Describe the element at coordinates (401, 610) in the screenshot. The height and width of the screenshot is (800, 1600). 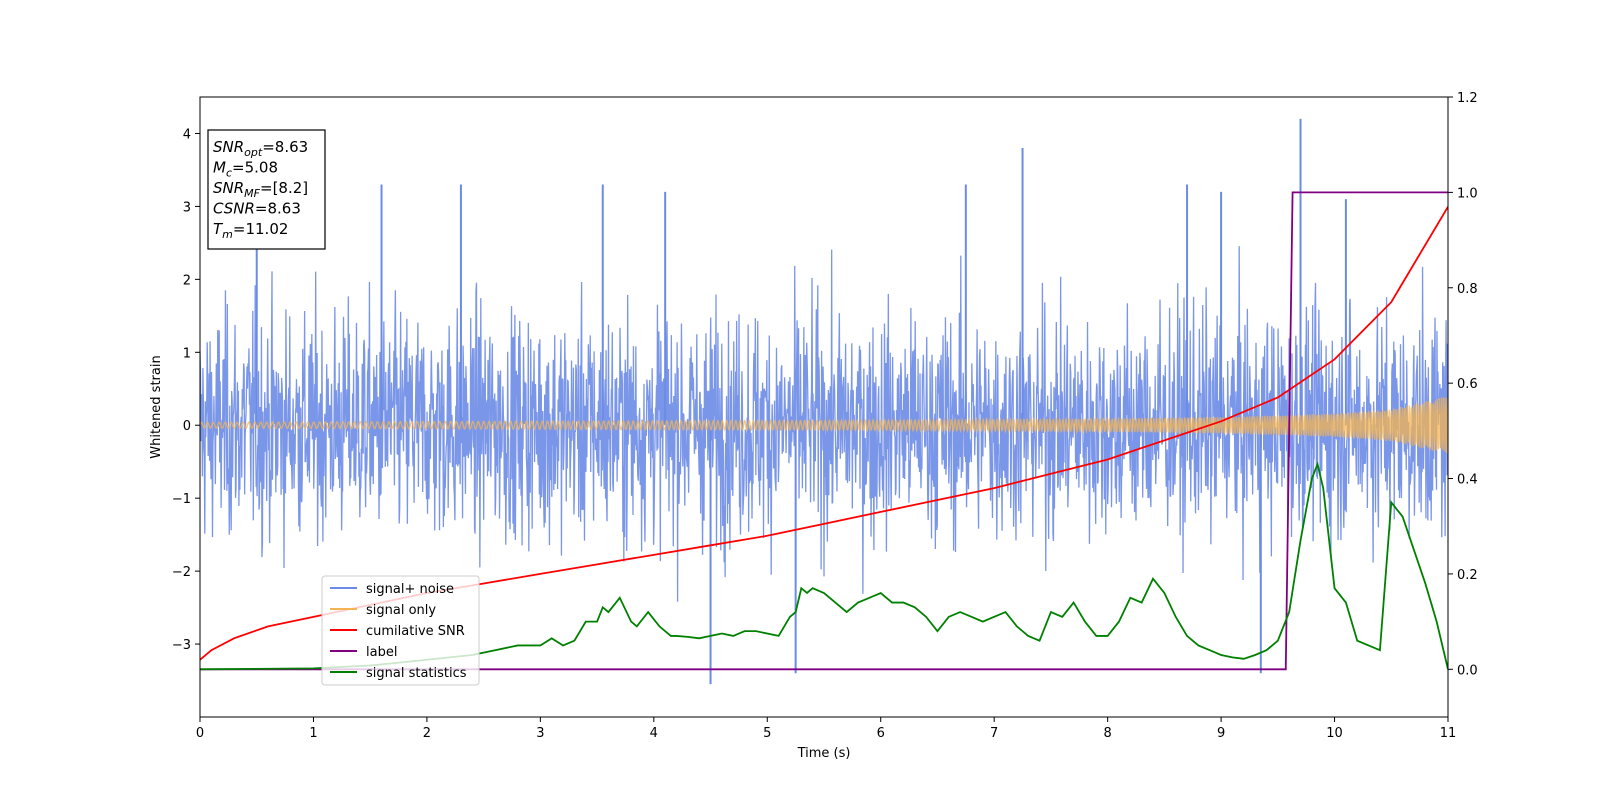
I see `legend-entry: signal only` at that location.